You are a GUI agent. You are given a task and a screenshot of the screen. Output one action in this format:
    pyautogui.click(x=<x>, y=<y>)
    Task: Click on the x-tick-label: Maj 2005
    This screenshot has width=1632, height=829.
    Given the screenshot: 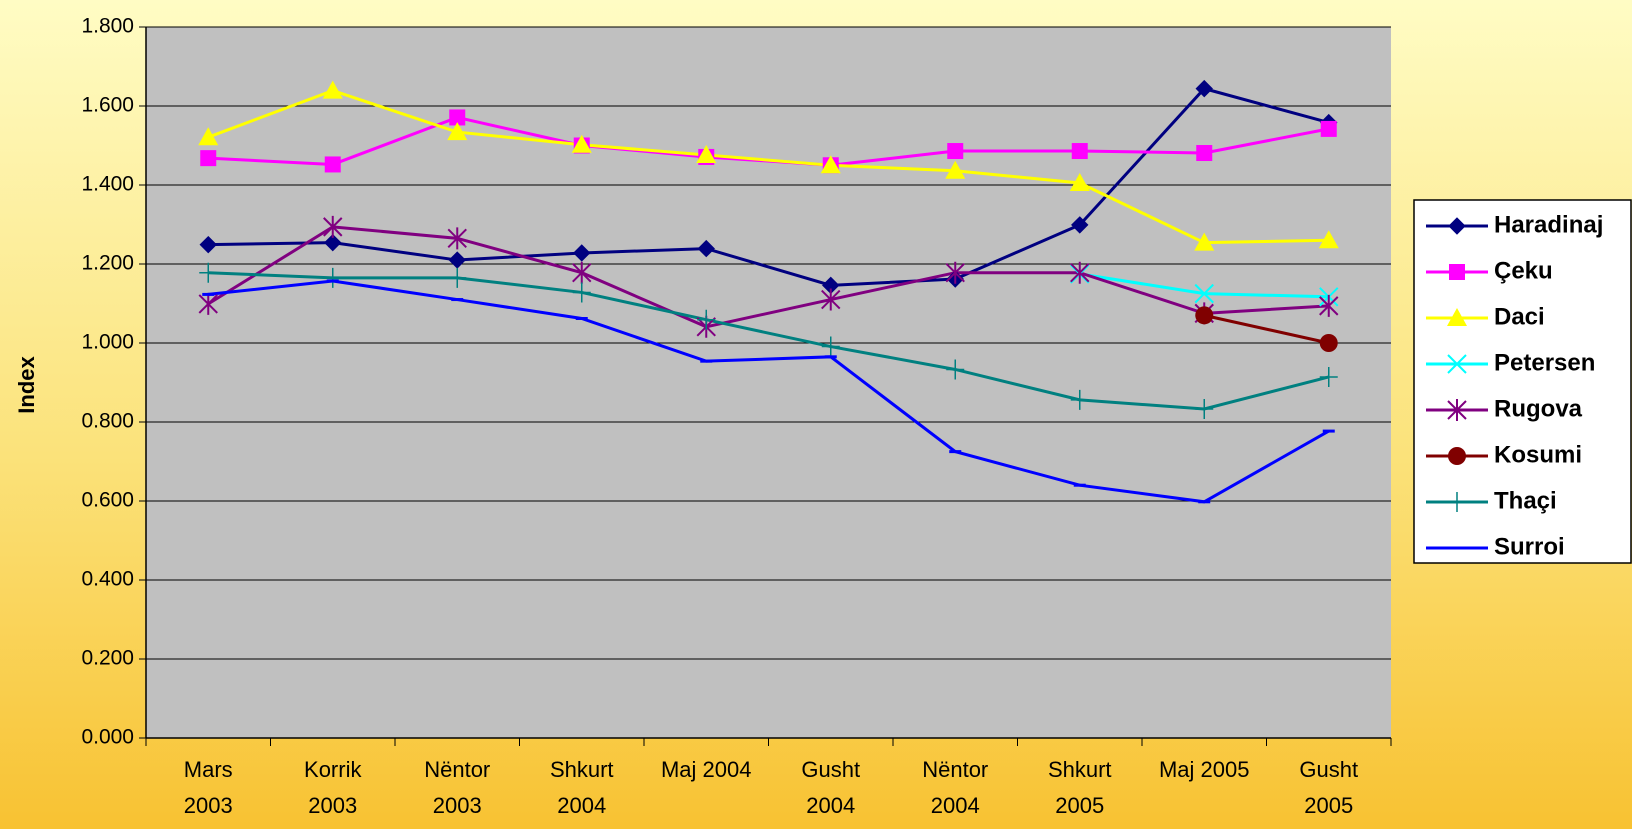 What is the action you would take?
    pyautogui.click(x=1204, y=769)
    